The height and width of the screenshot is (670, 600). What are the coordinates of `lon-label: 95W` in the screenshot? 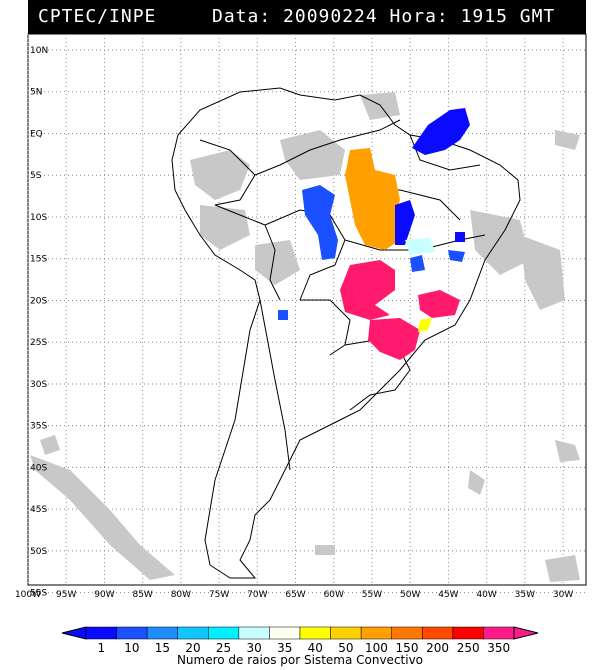 It's located at (66, 595).